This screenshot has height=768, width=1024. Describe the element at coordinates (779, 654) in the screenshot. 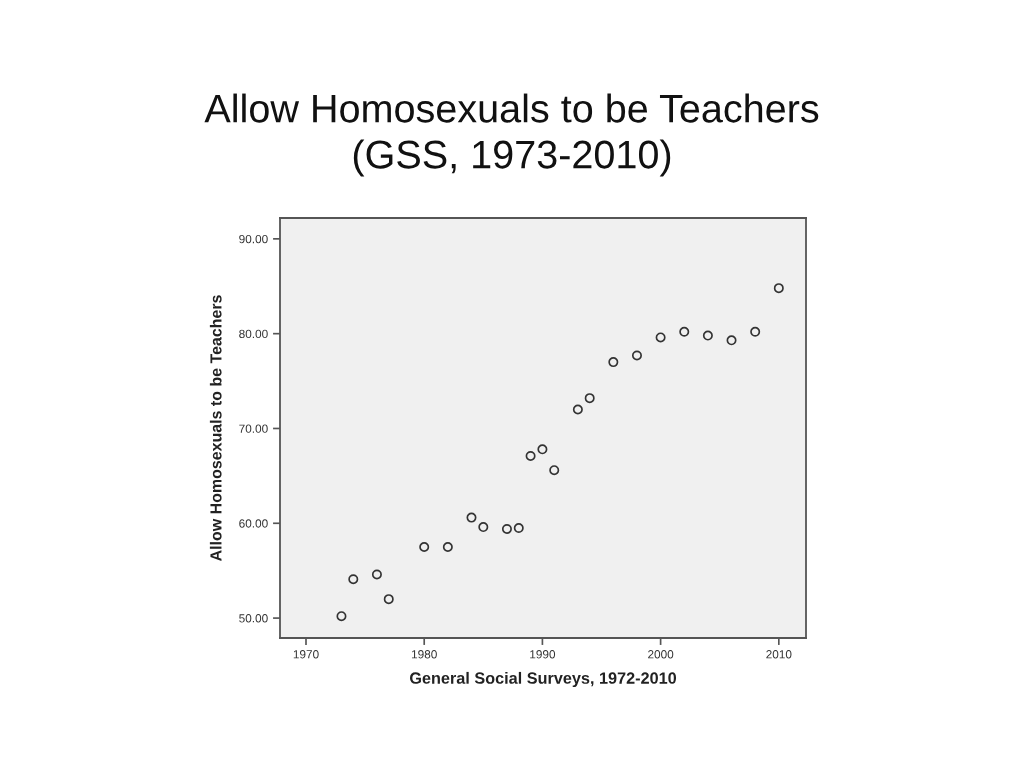

I see `x-tick-label: 2010` at that location.